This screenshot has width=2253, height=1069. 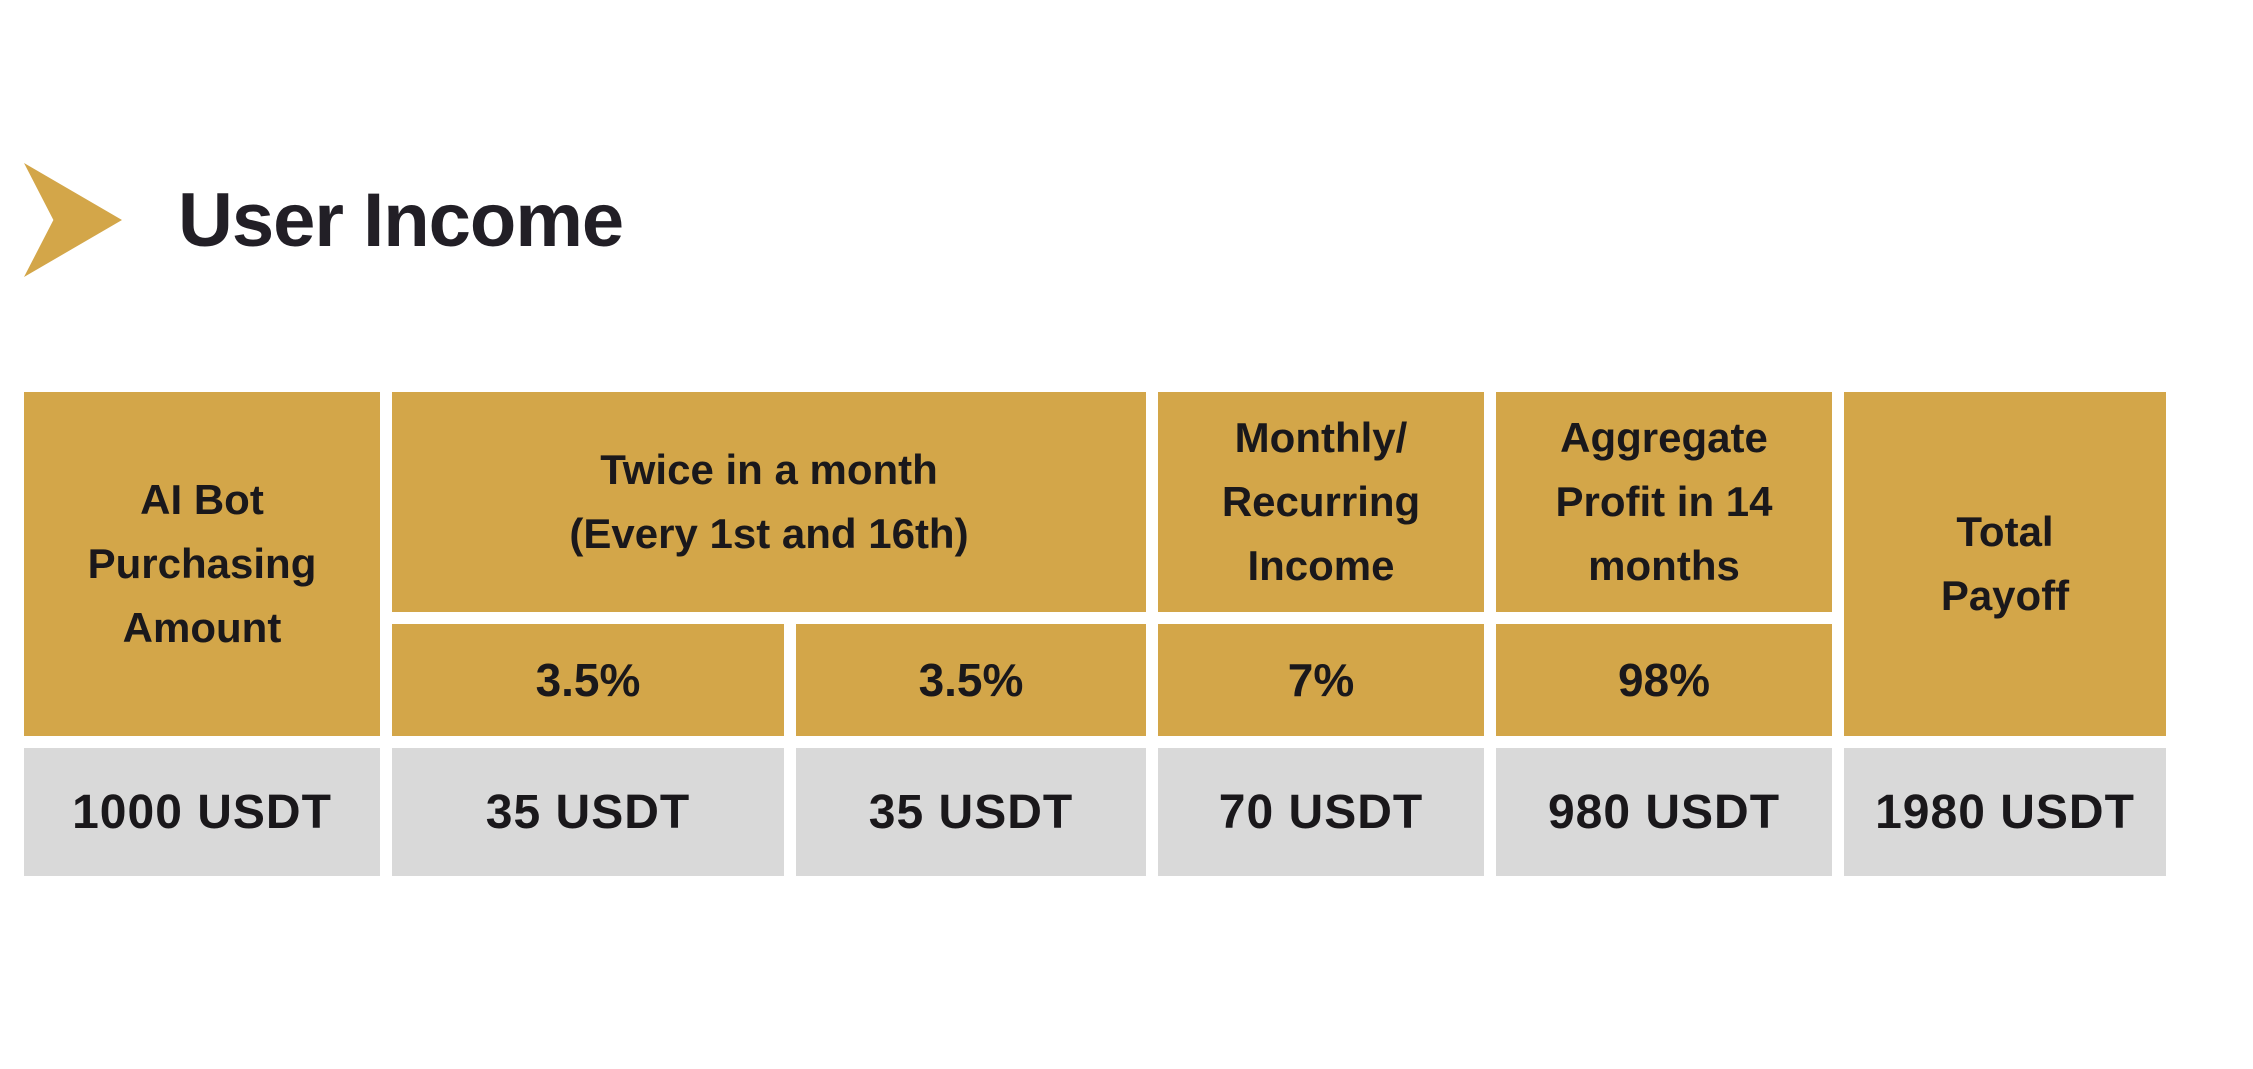 I want to click on header-line: Payoff, so click(x=2005, y=595).